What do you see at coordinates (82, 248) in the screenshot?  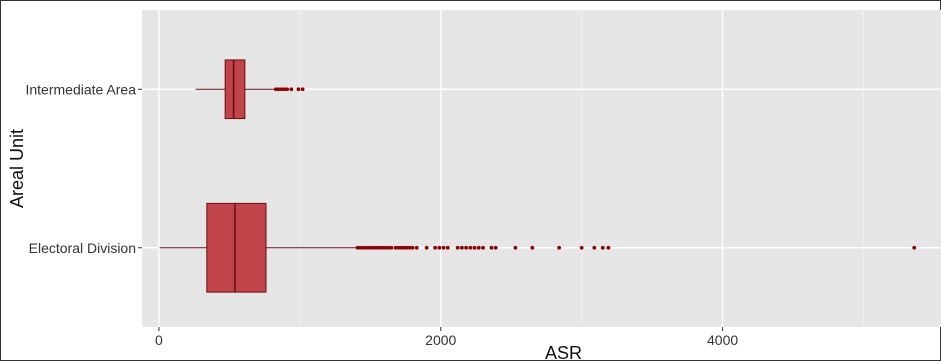 I see `y-tick-label: Electoral Division` at bounding box center [82, 248].